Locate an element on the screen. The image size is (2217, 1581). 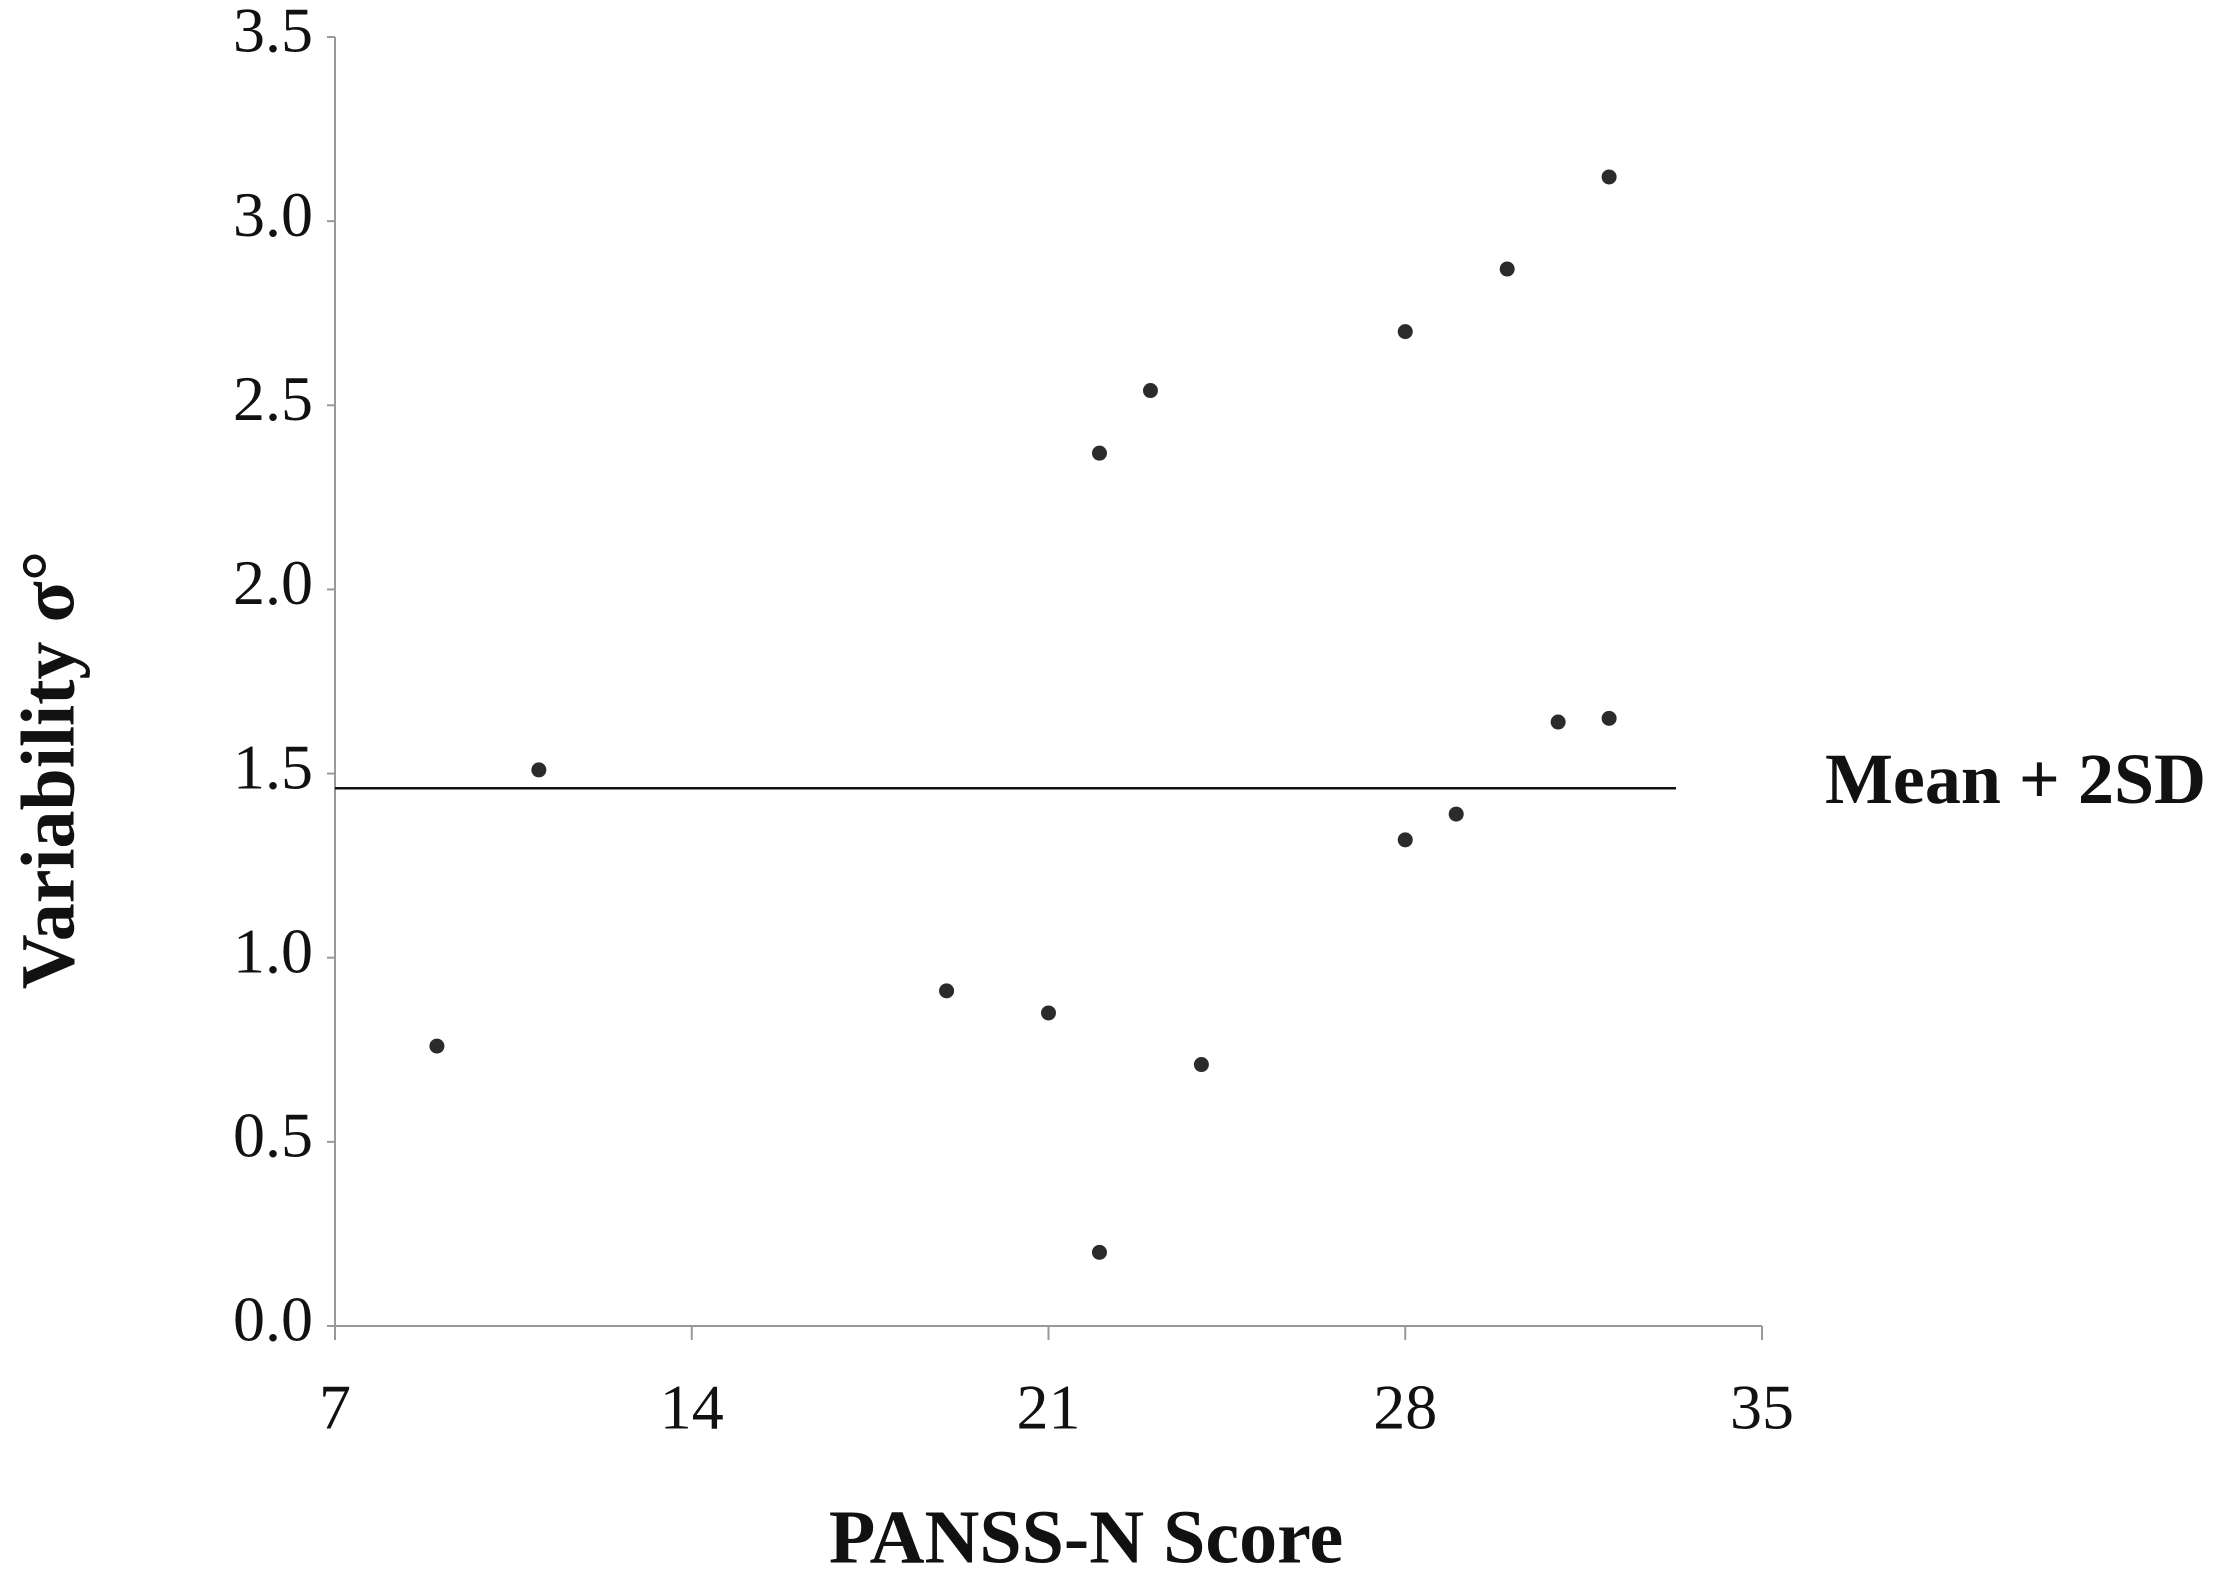
reference-label: Mean + 2SD is located at coordinates (2015, 779).